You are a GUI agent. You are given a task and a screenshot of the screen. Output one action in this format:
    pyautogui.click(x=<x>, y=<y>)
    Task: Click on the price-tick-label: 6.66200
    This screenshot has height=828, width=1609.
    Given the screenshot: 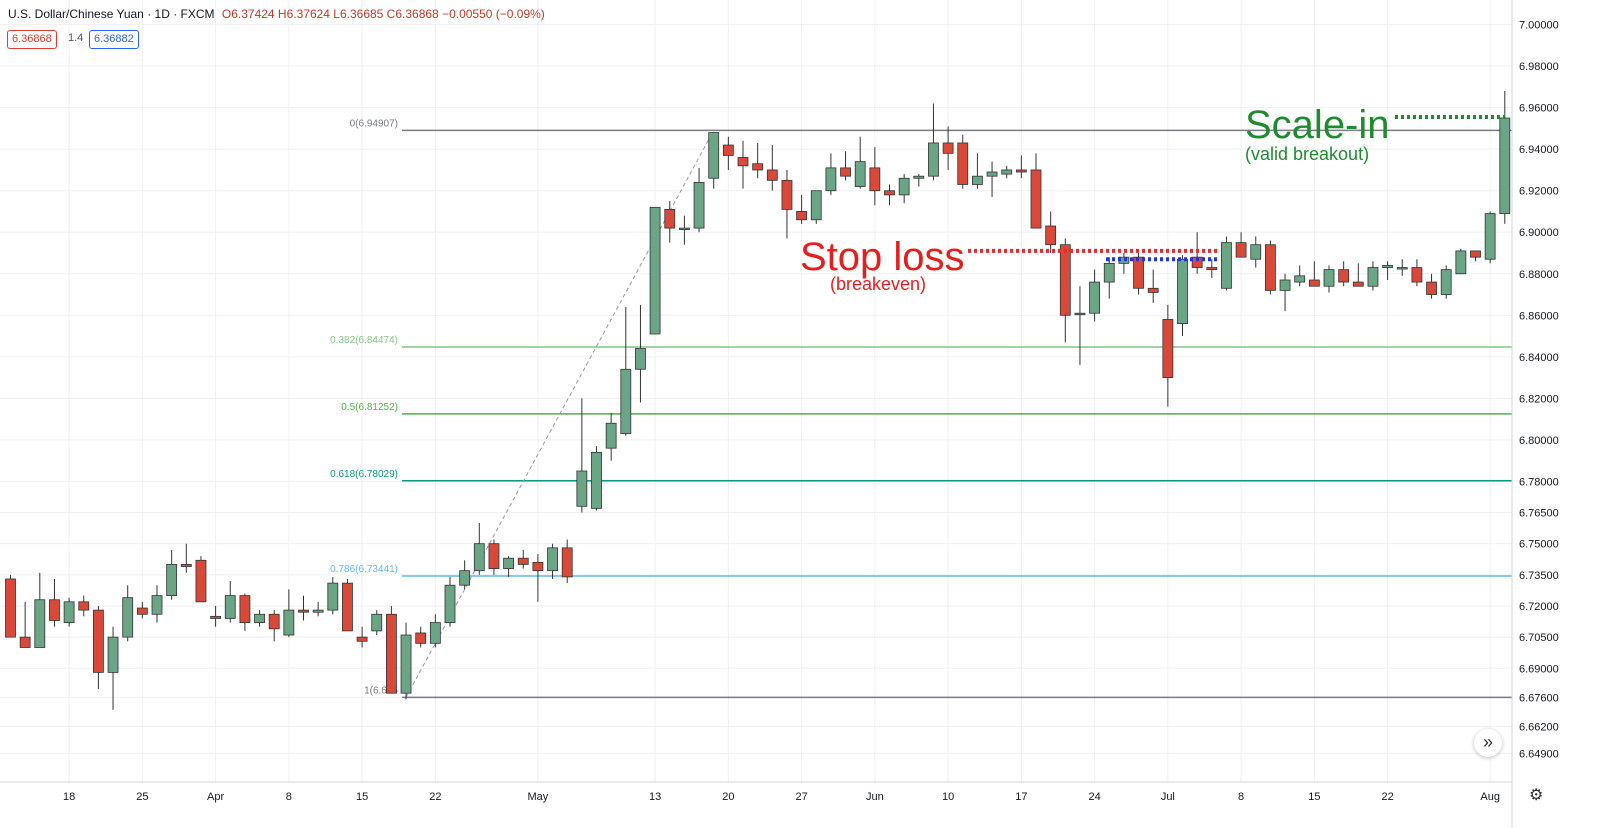 What is the action you would take?
    pyautogui.click(x=1539, y=727)
    